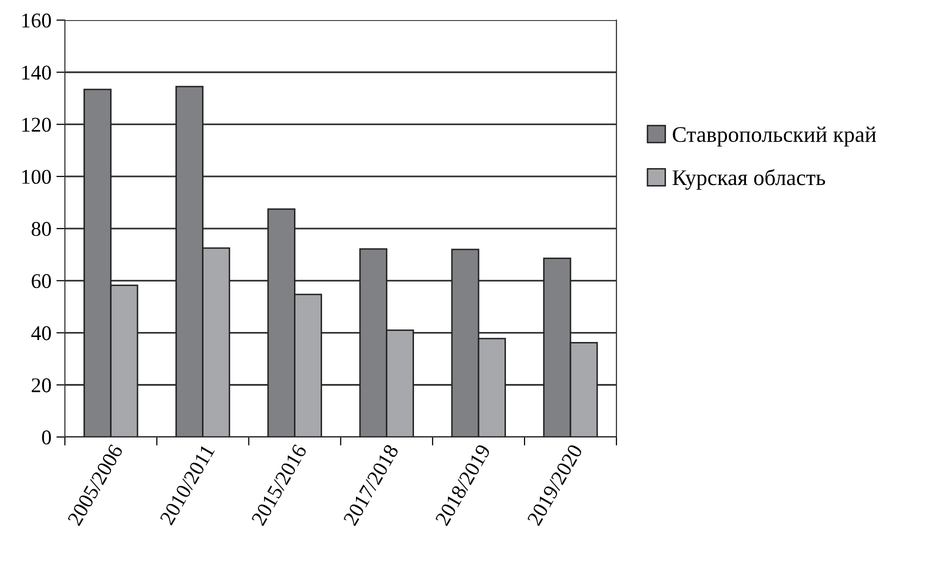  Describe the element at coordinates (36, 177) in the screenshot. I see `y-tick-label: 100` at that location.